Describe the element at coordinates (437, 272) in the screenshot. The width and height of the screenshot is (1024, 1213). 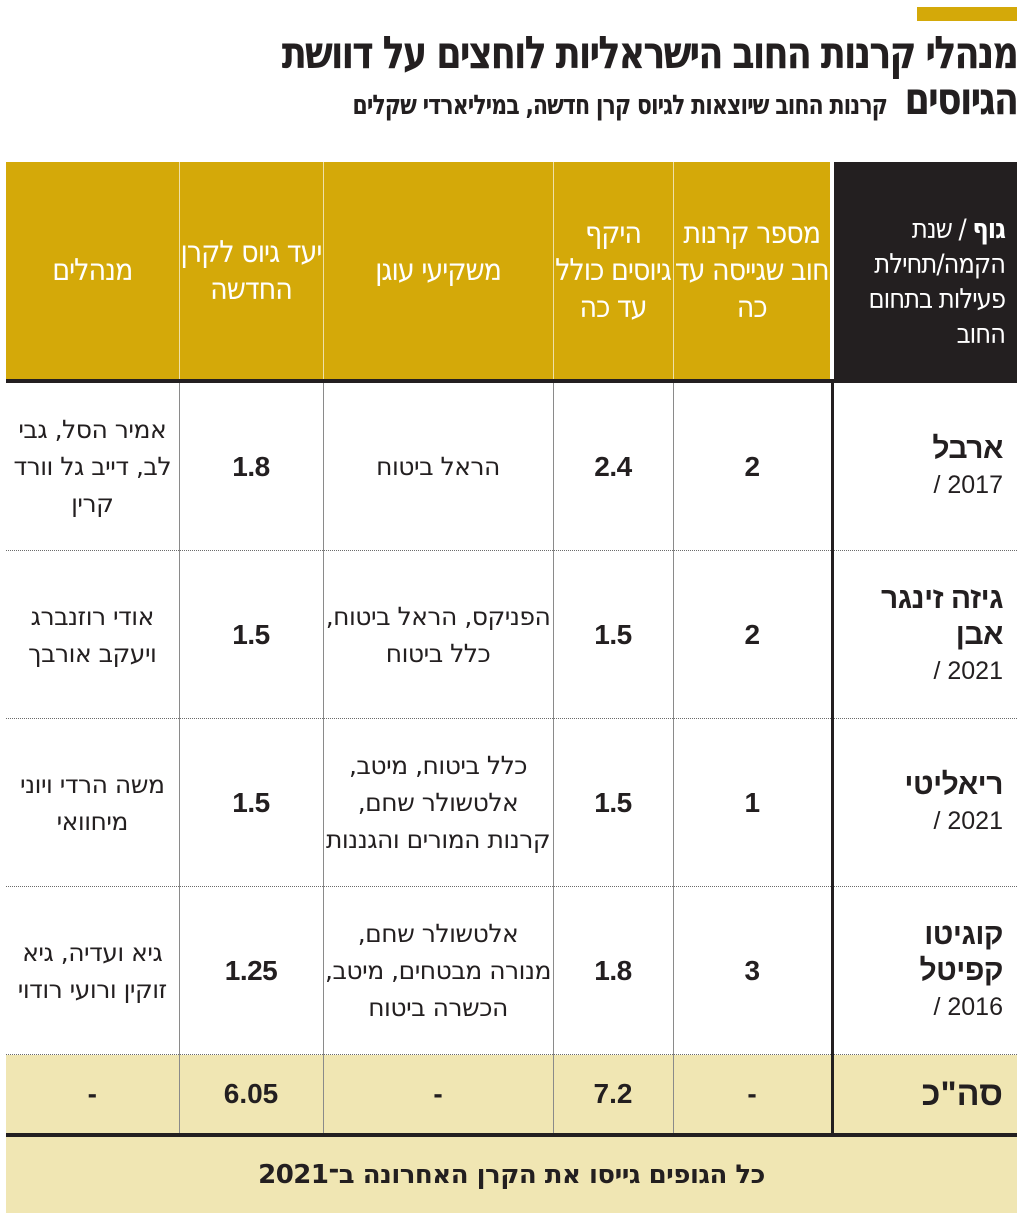
I see `col-header-anchor-investors: משקיעי עוגן` at that location.